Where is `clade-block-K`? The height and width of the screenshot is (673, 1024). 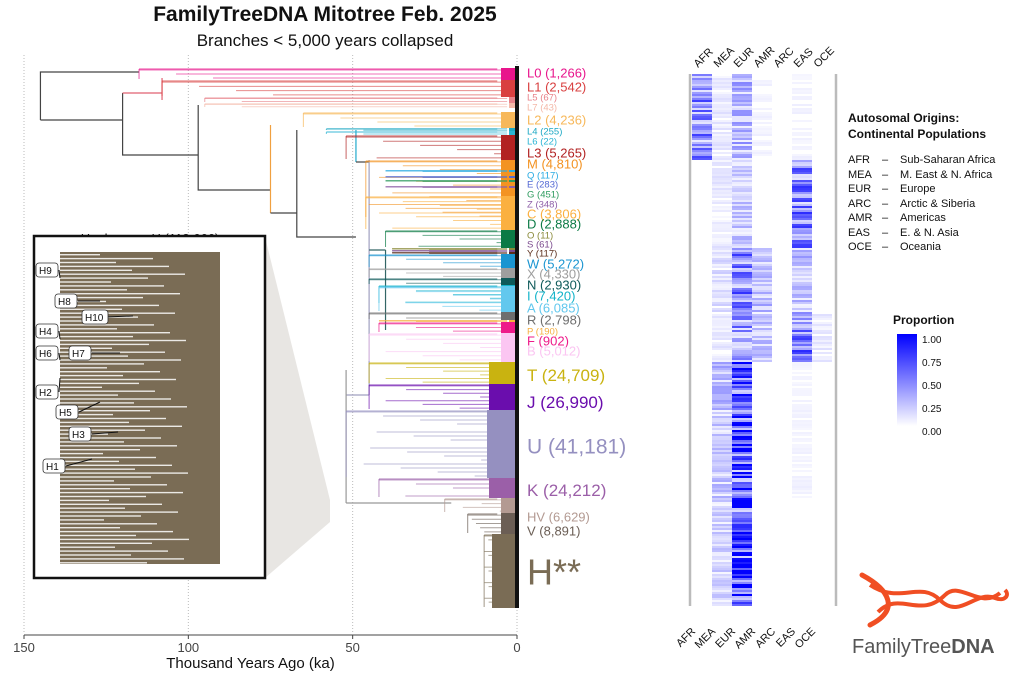
clade-block-K is located at coordinates (503, 488).